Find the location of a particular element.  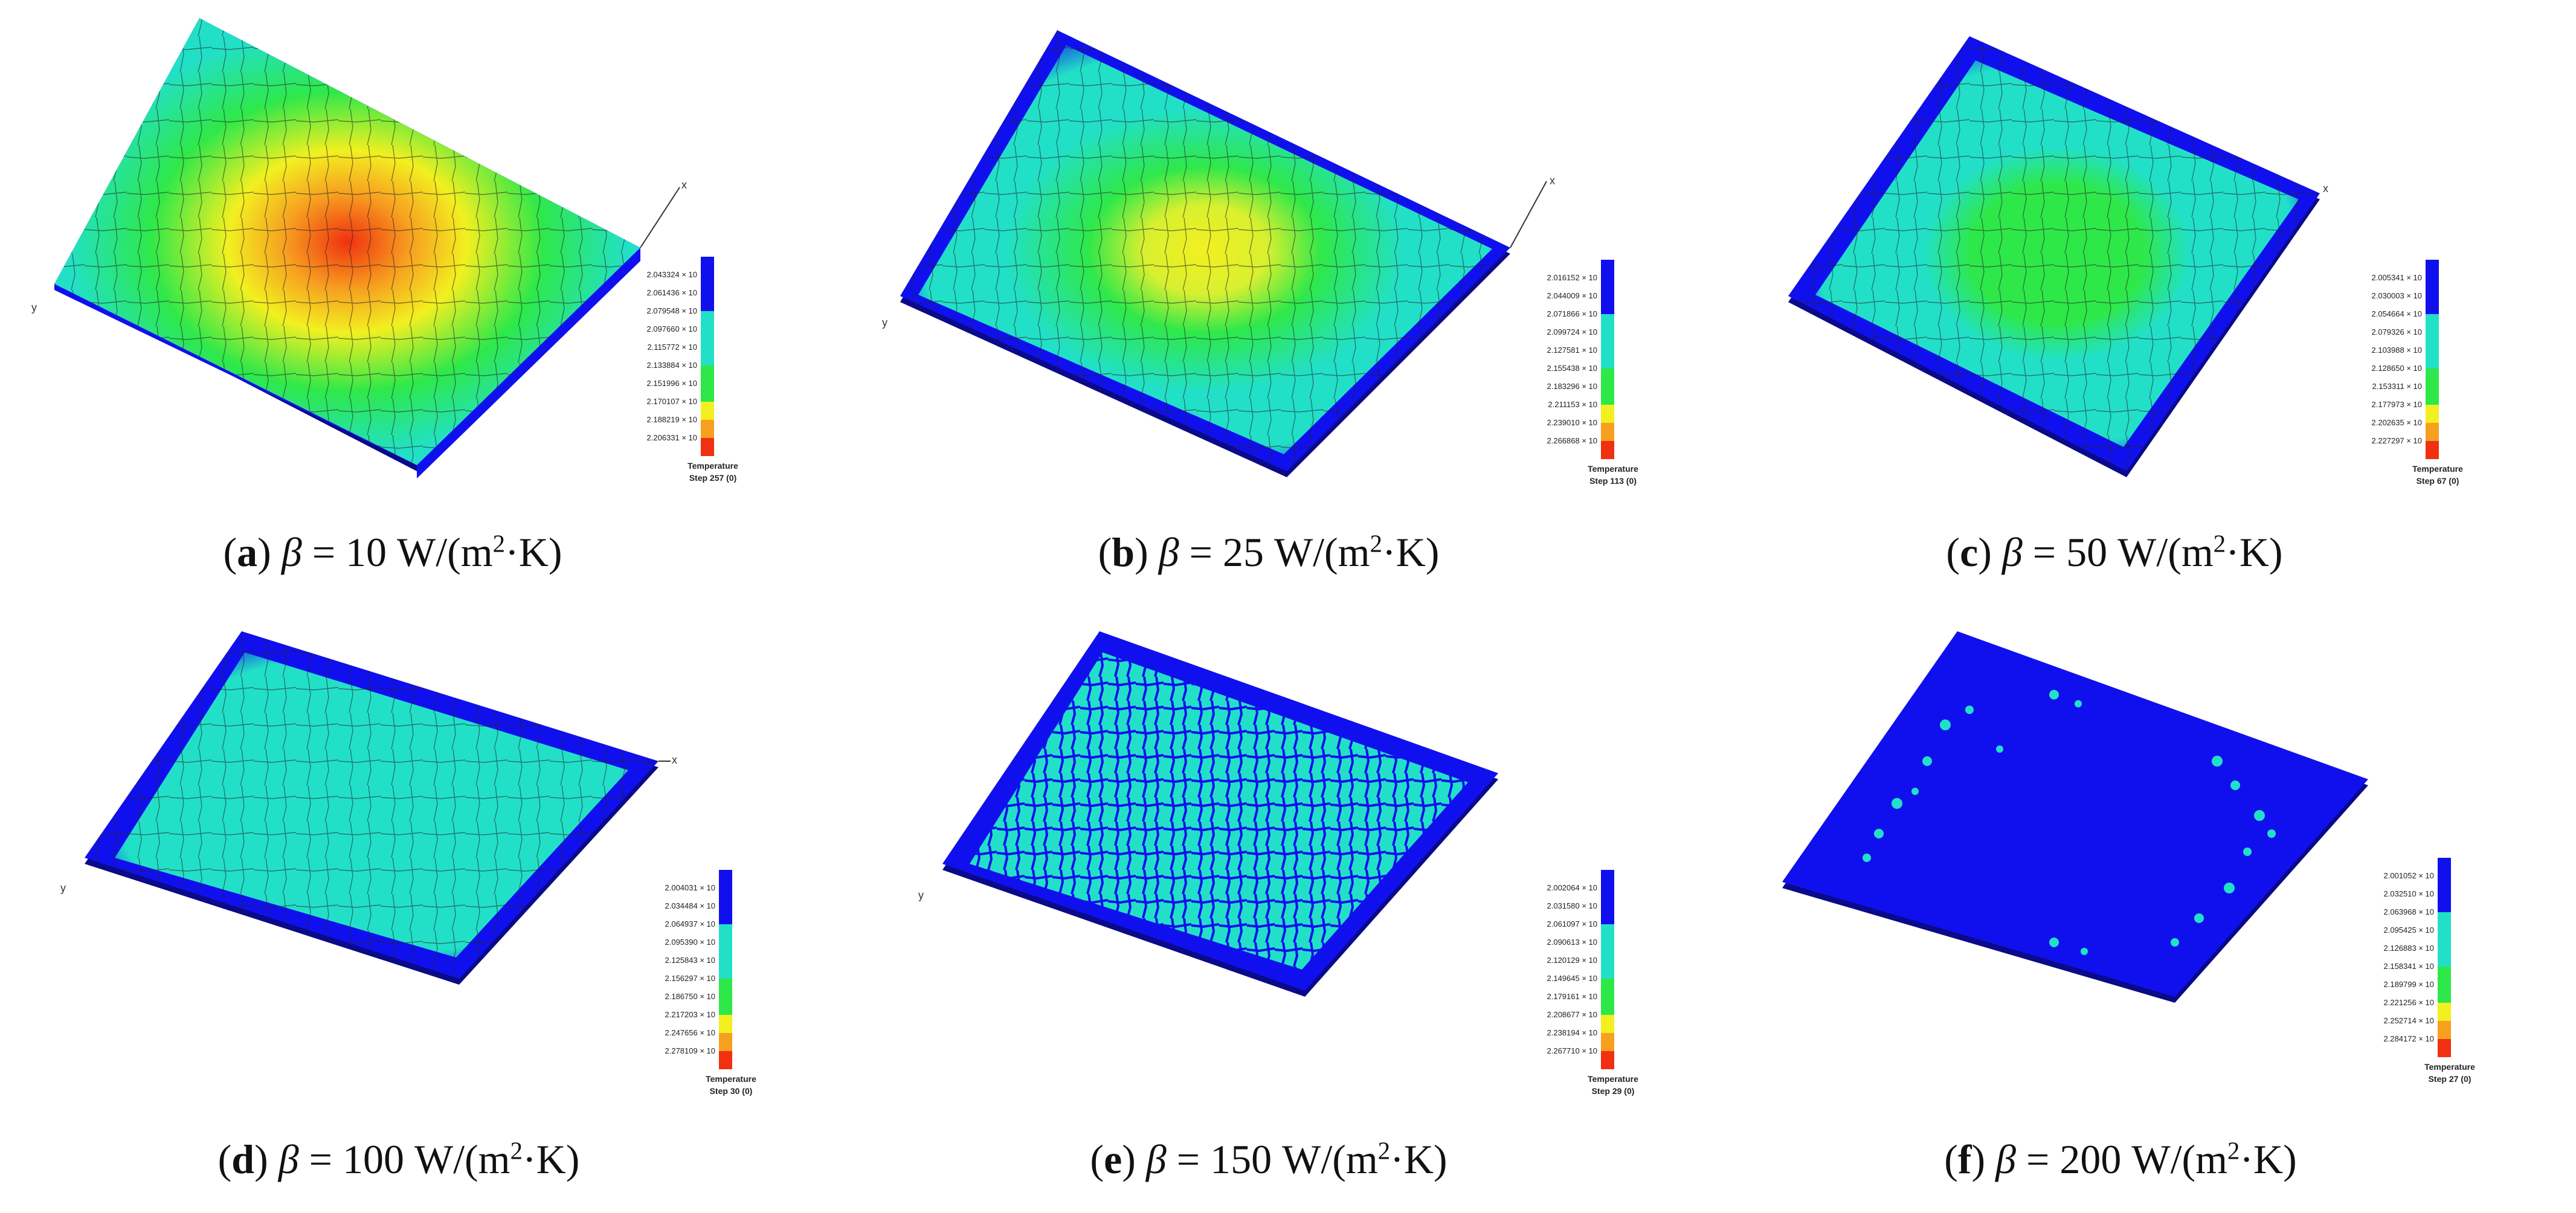

legend-value: 2.188219 × 10 is located at coordinates (672, 419).